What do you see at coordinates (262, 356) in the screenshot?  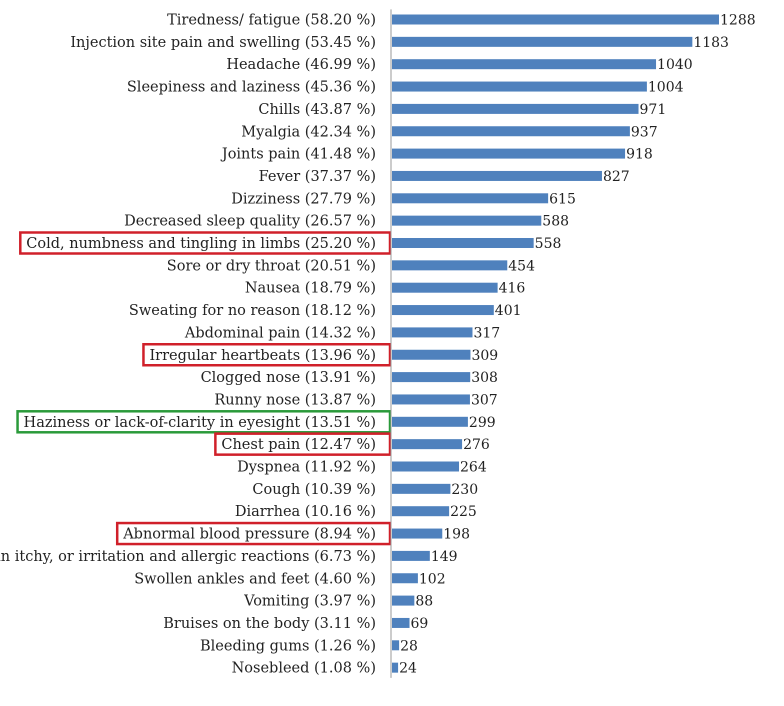 I see `category-label-irregular-heartbeats: Irregular heartbeats (13.96 %)` at bounding box center [262, 356].